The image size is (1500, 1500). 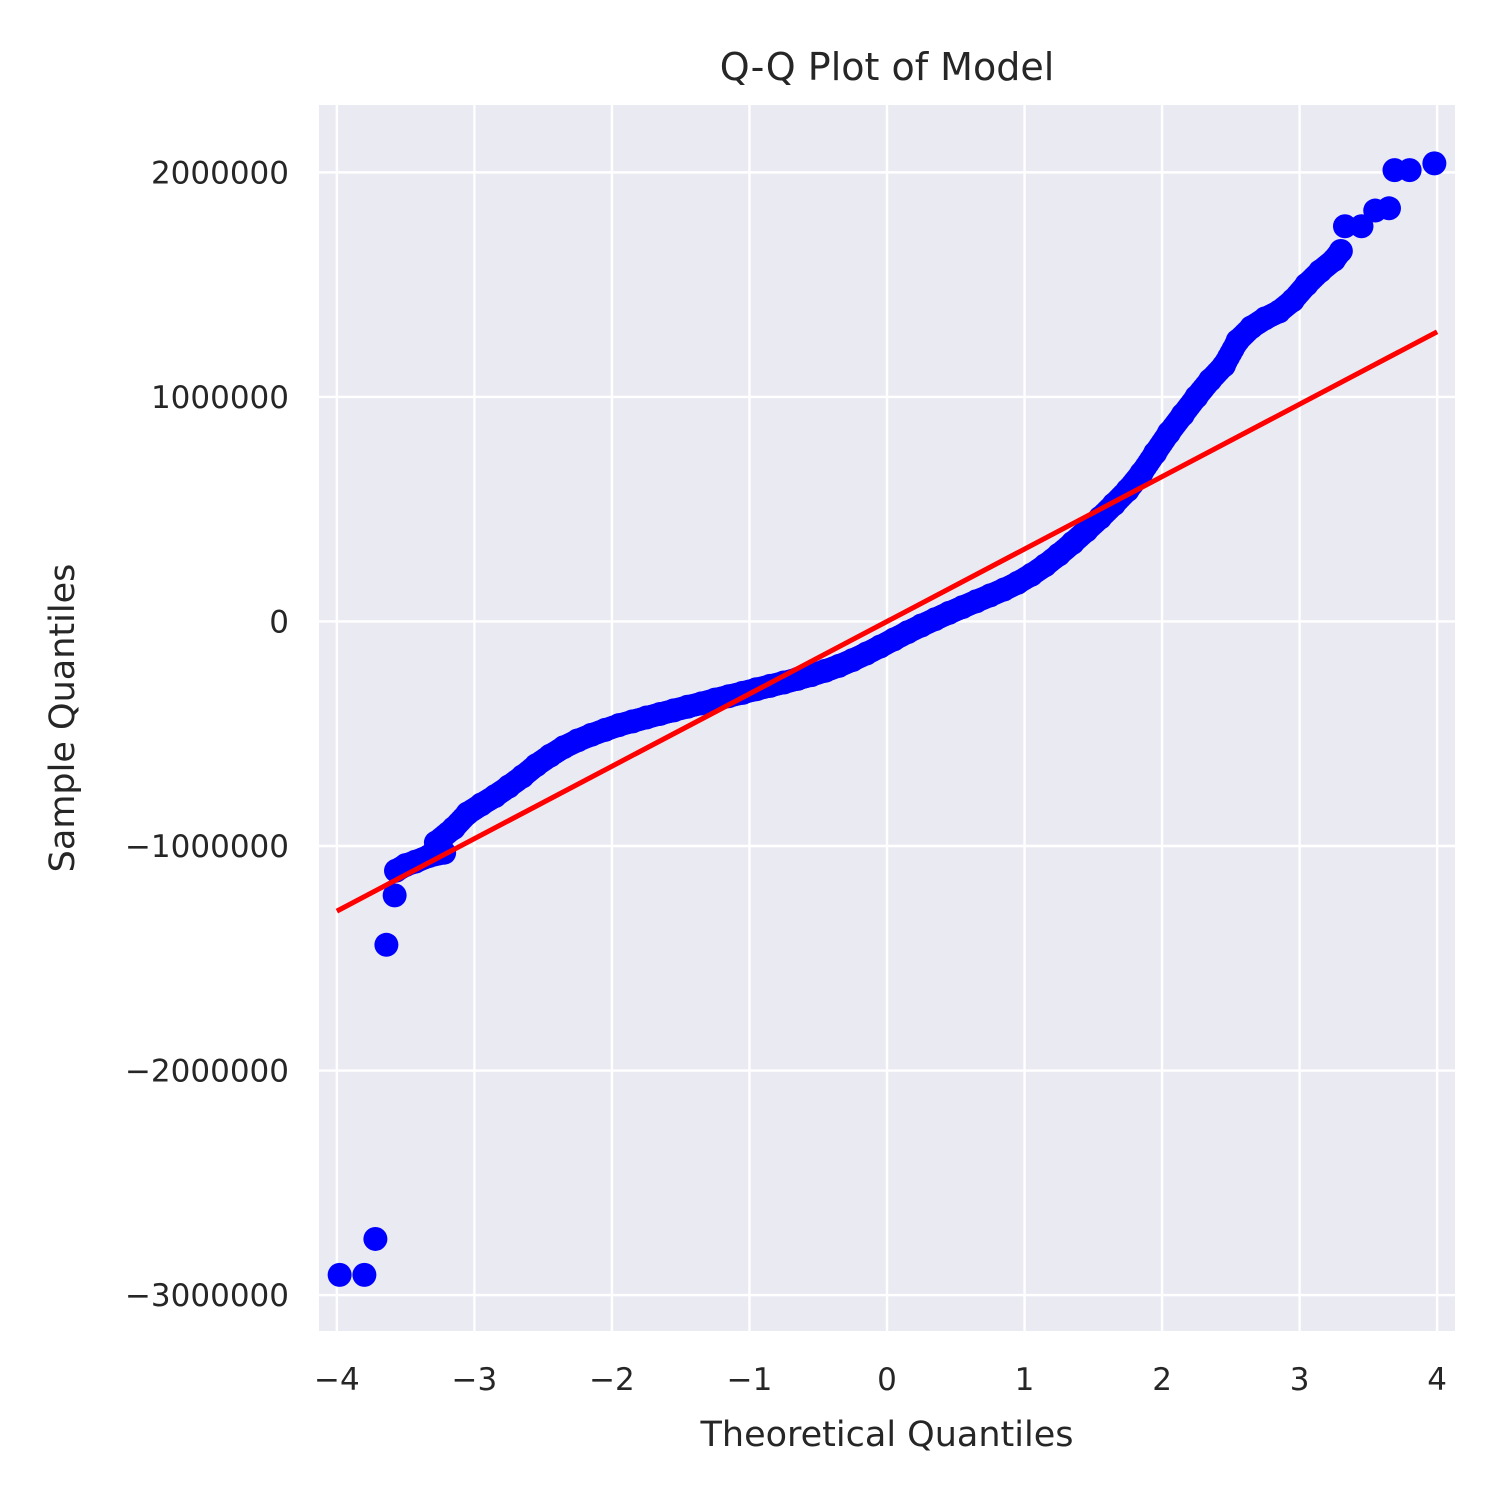 I want to click on y-tick-label: −1000000, so click(x=207, y=847).